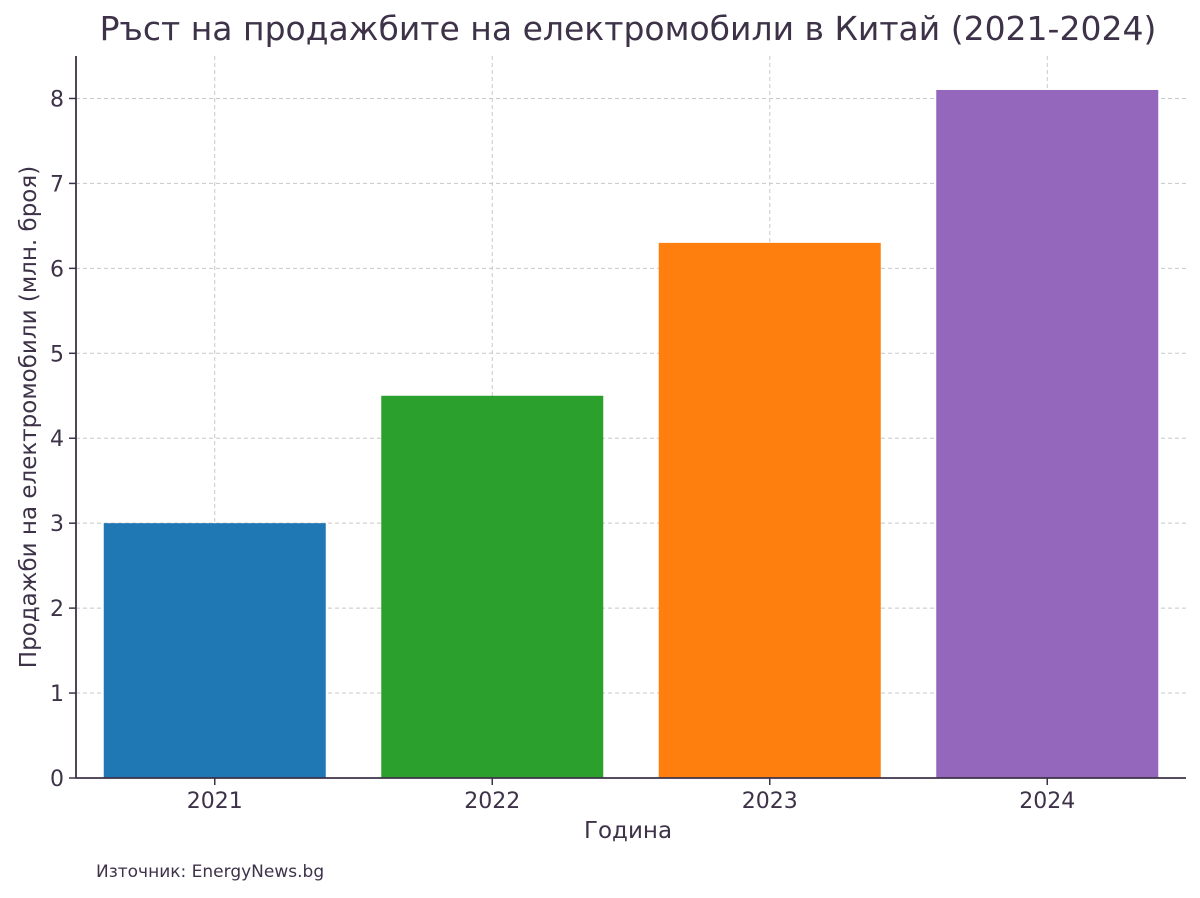  I want to click on bar-2022, so click(492, 586).